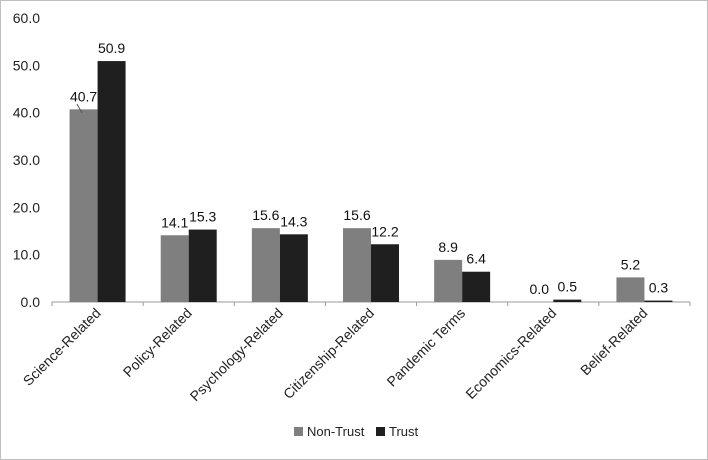 This screenshot has height=460, width=708. What do you see at coordinates (202, 217) in the screenshot?
I see `data-label: 15.3` at bounding box center [202, 217].